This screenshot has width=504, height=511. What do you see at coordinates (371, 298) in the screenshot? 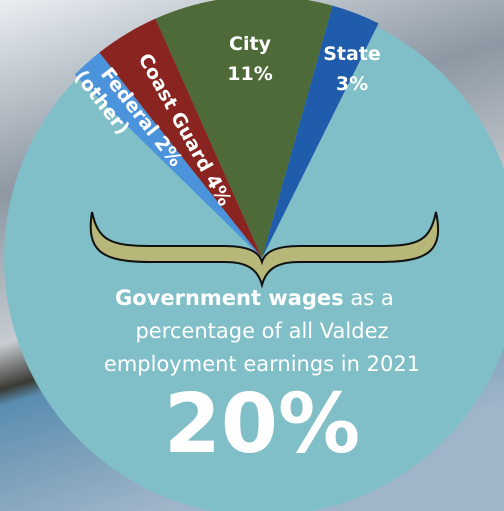
I see `caption-rest: as a` at bounding box center [371, 298].